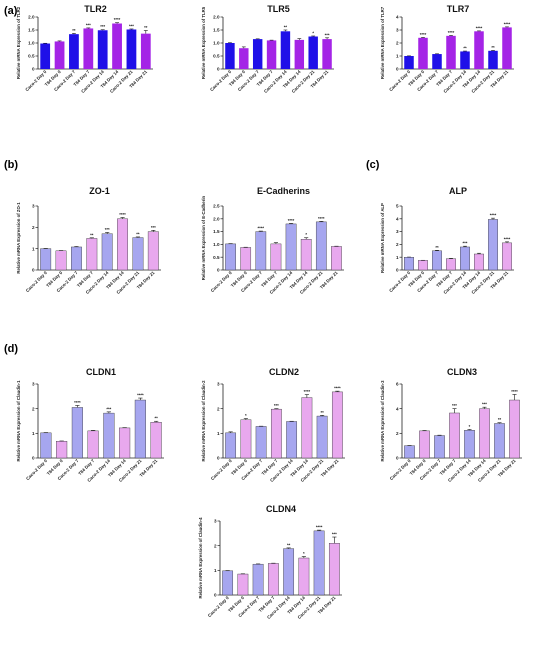  What do you see at coordinates (382, 238) in the screenshot?
I see `y-axis-label: Relative mRNA Expression of ALP` at bounding box center [382, 238].